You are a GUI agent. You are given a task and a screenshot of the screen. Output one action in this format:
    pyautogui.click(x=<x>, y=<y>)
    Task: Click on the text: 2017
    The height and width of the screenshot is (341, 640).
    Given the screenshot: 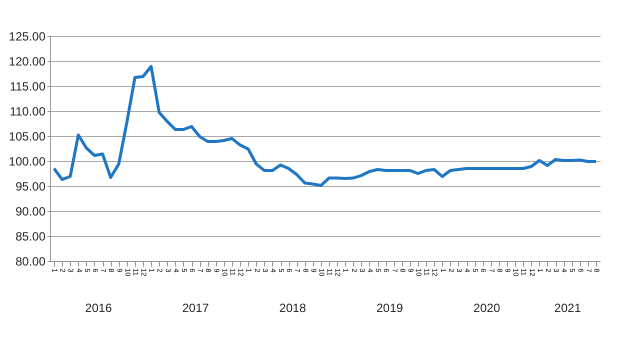 What is the action you would take?
    pyautogui.click(x=196, y=308)
    